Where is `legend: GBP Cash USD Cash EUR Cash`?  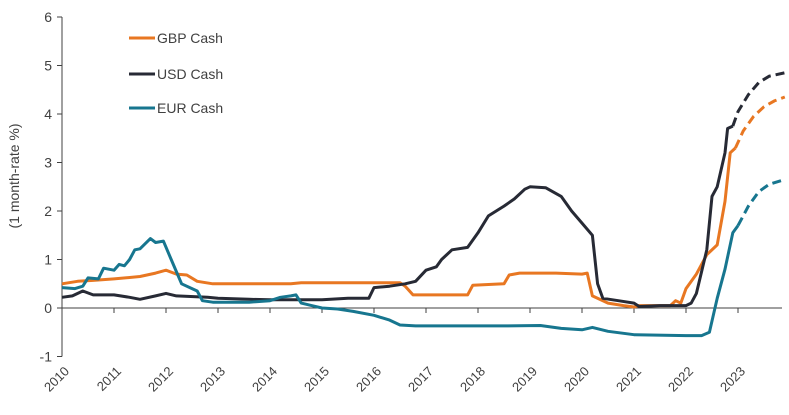
legend: GBP Cash USD Cash EUR Cash is located at coordinates (176, 73).